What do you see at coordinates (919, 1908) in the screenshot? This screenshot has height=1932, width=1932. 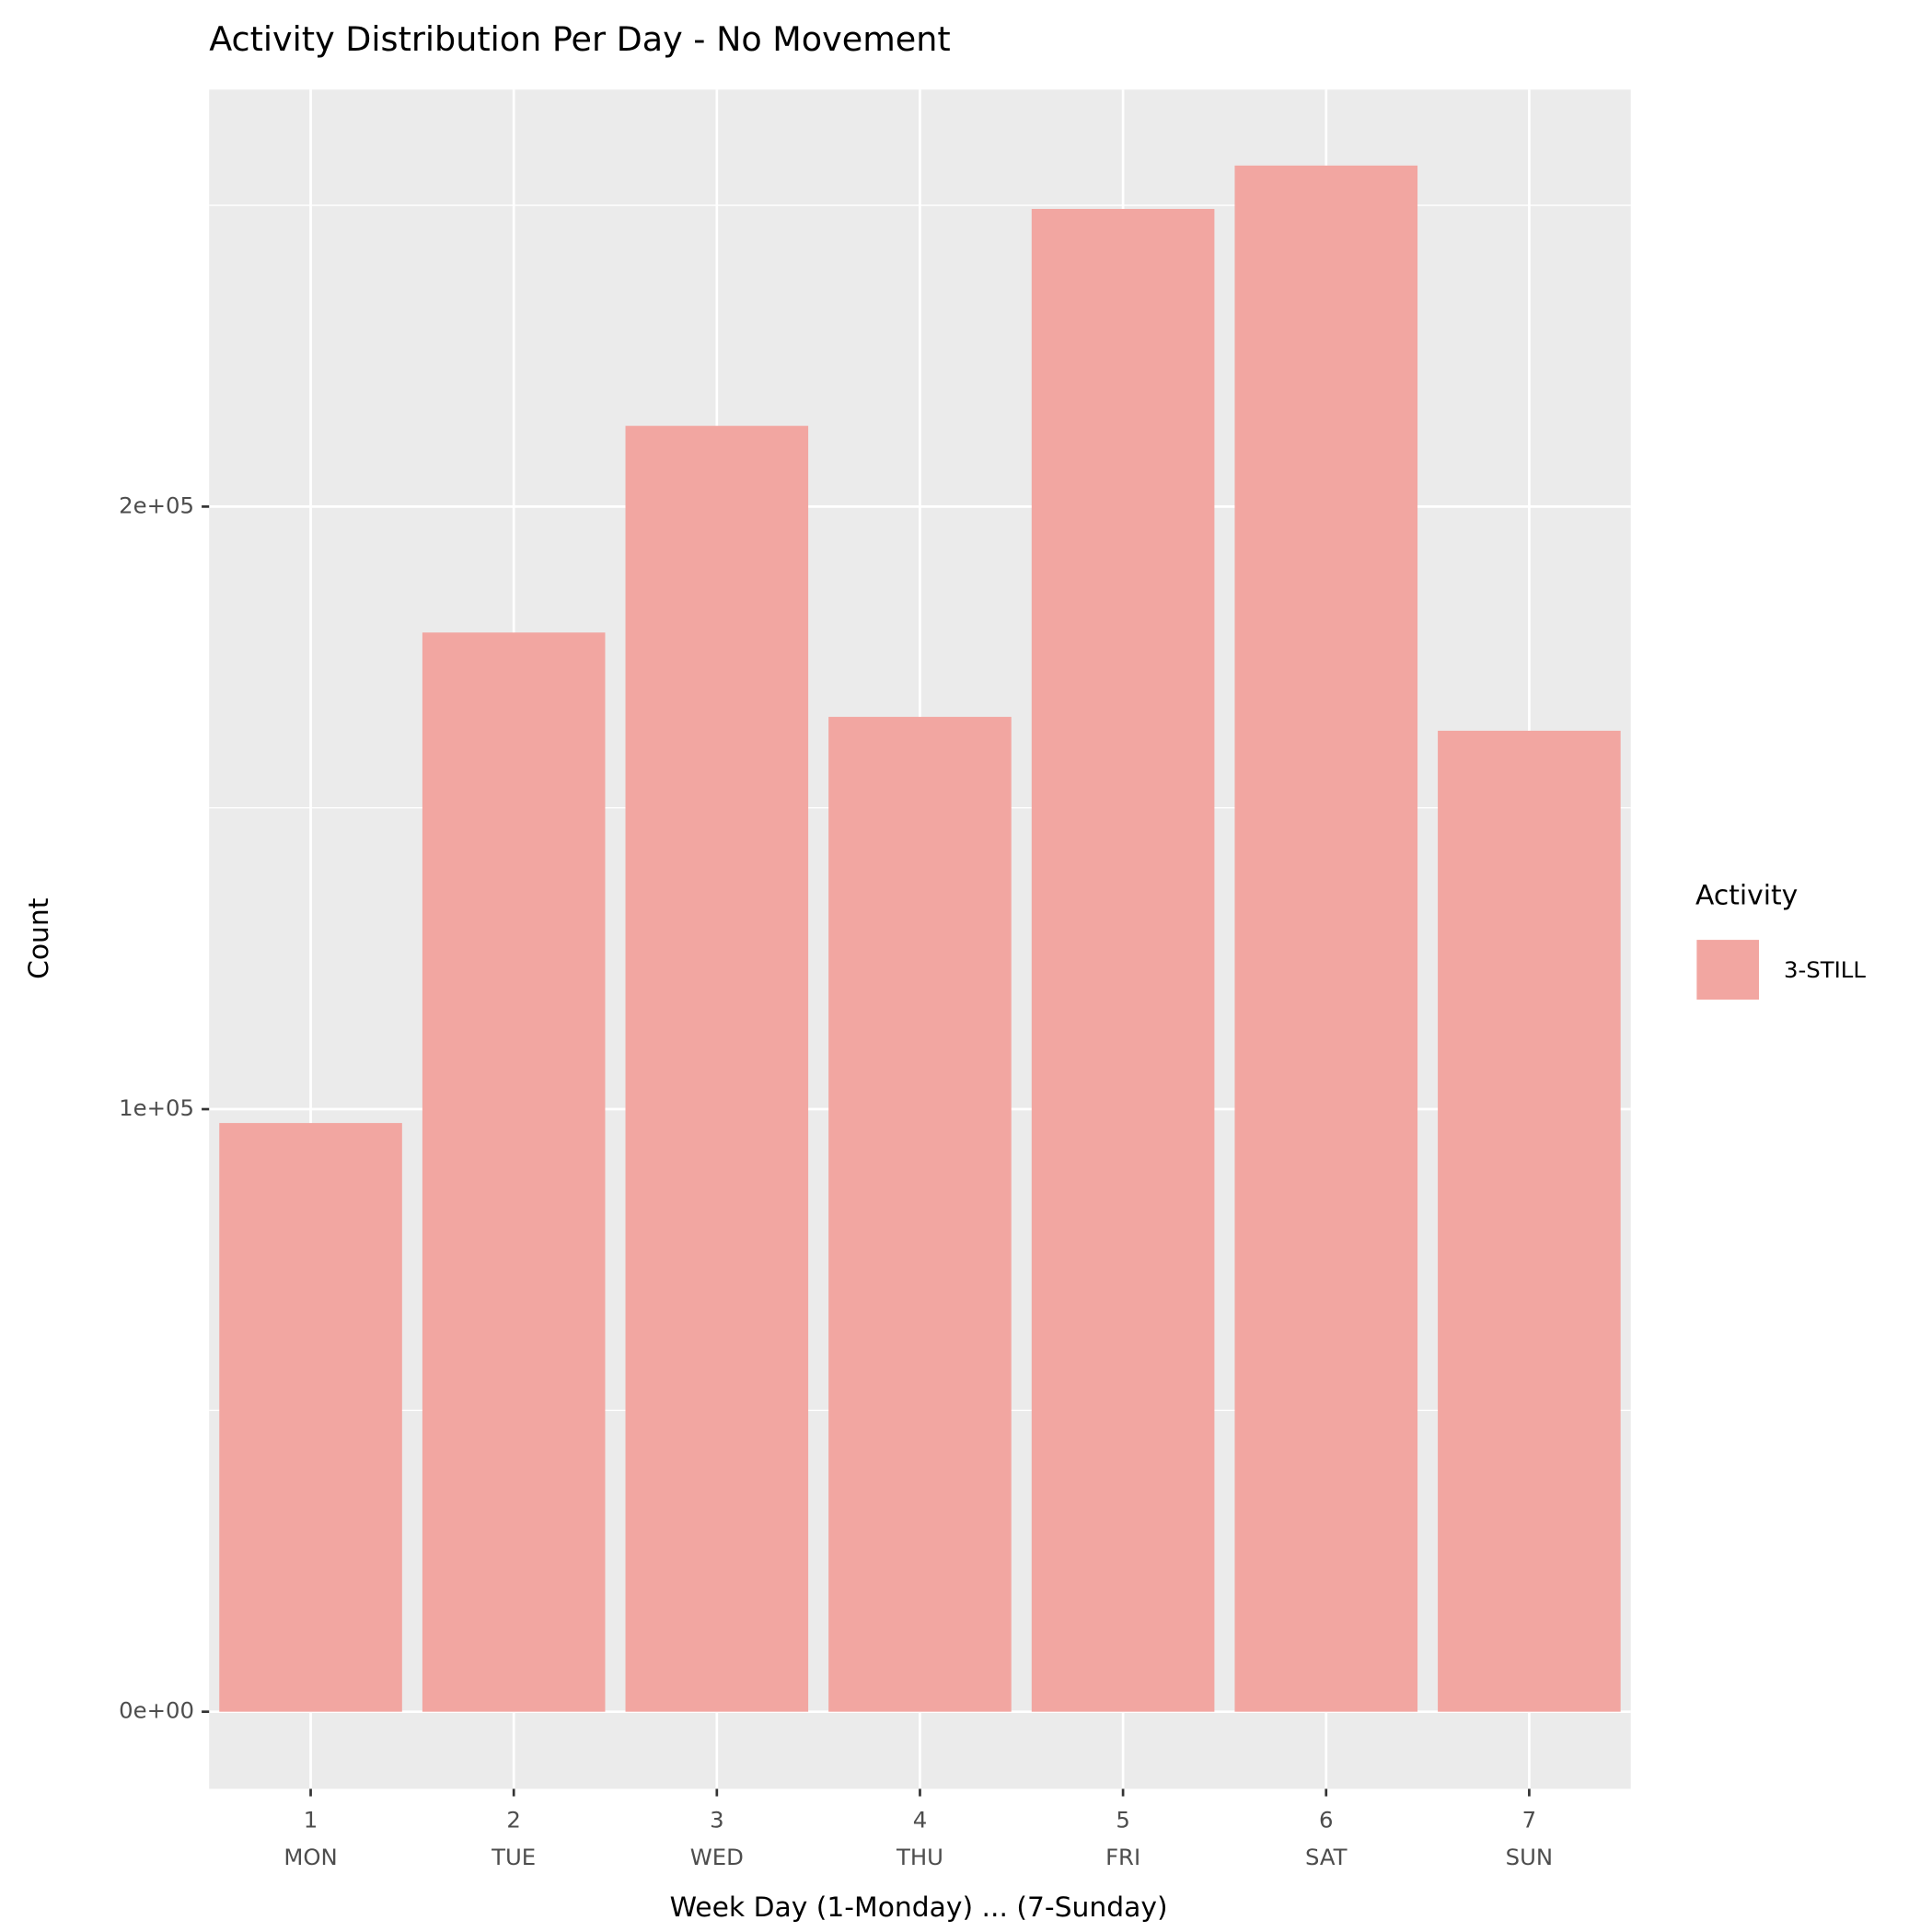 I see `x-axis-title: Week Day (1-Monday) ... (7-Sunday)` at bounding box center [919, 1908].